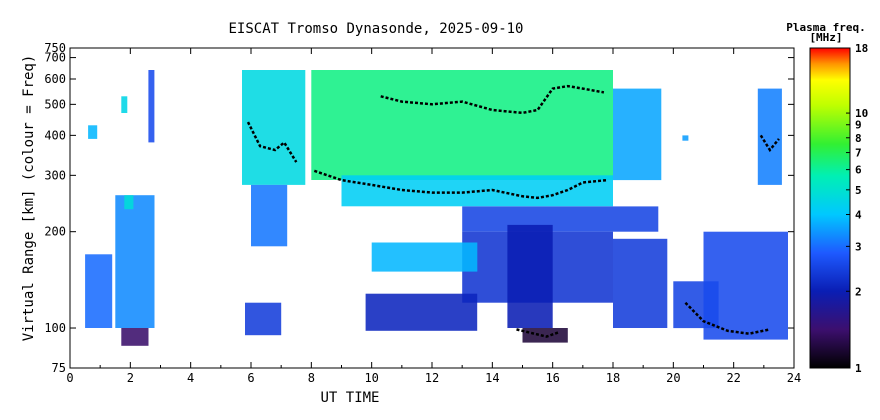 Image resolution: width=880 pixels, height=420 pixels. I want to click on x-axis-label: UT TIME, so click(349, 398).